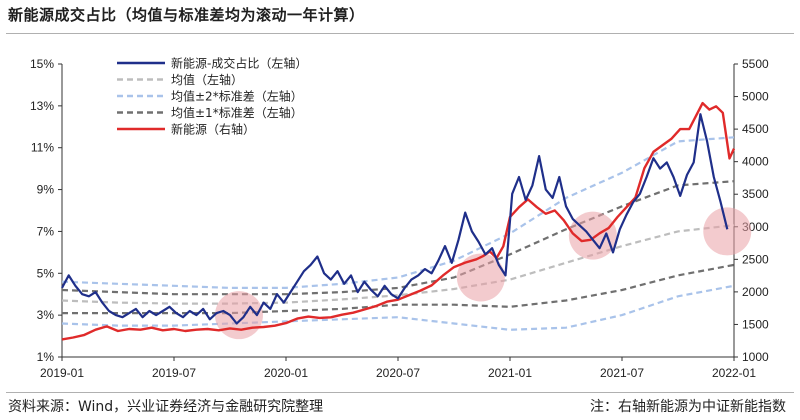  I want to click on axis-note: 注：右轴新能源为中证新能指数, so click(688, 407).